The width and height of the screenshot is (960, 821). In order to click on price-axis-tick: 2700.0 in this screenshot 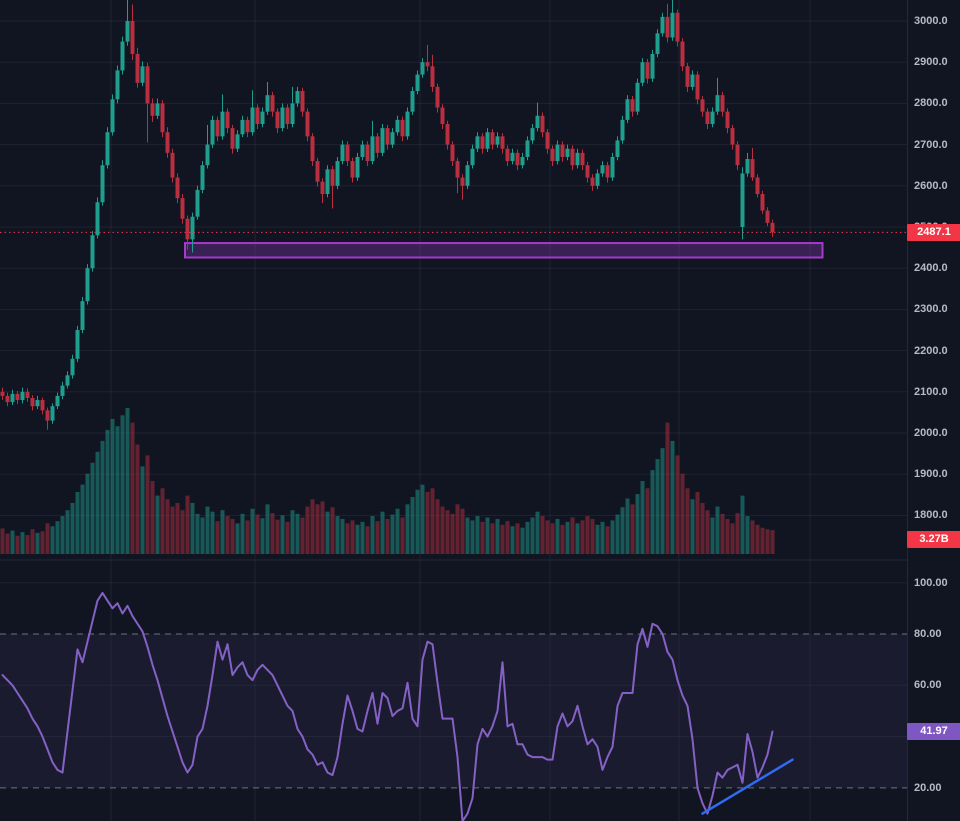, I will do `click(931, 144)`.